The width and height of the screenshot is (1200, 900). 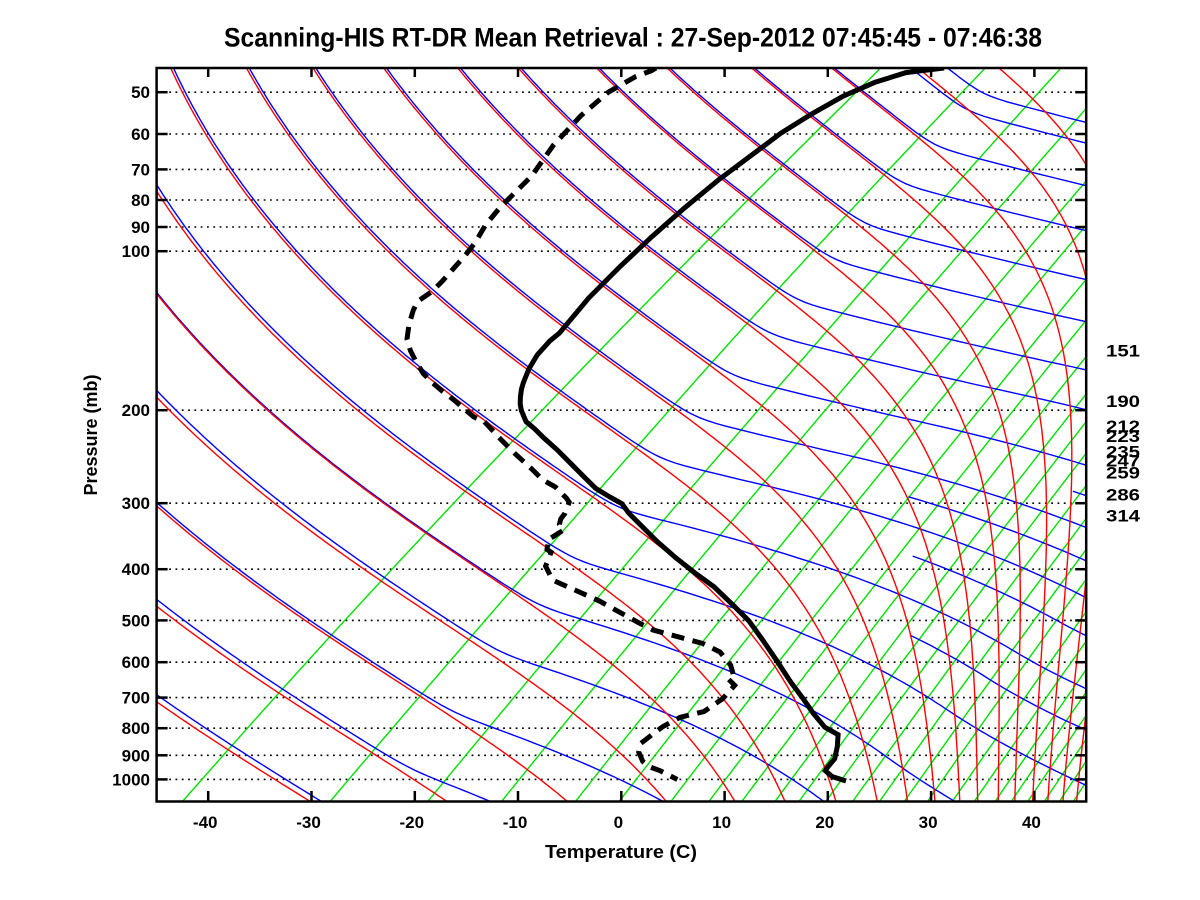 I want to click on svg-text: 286, so click(x=1123, y=494).